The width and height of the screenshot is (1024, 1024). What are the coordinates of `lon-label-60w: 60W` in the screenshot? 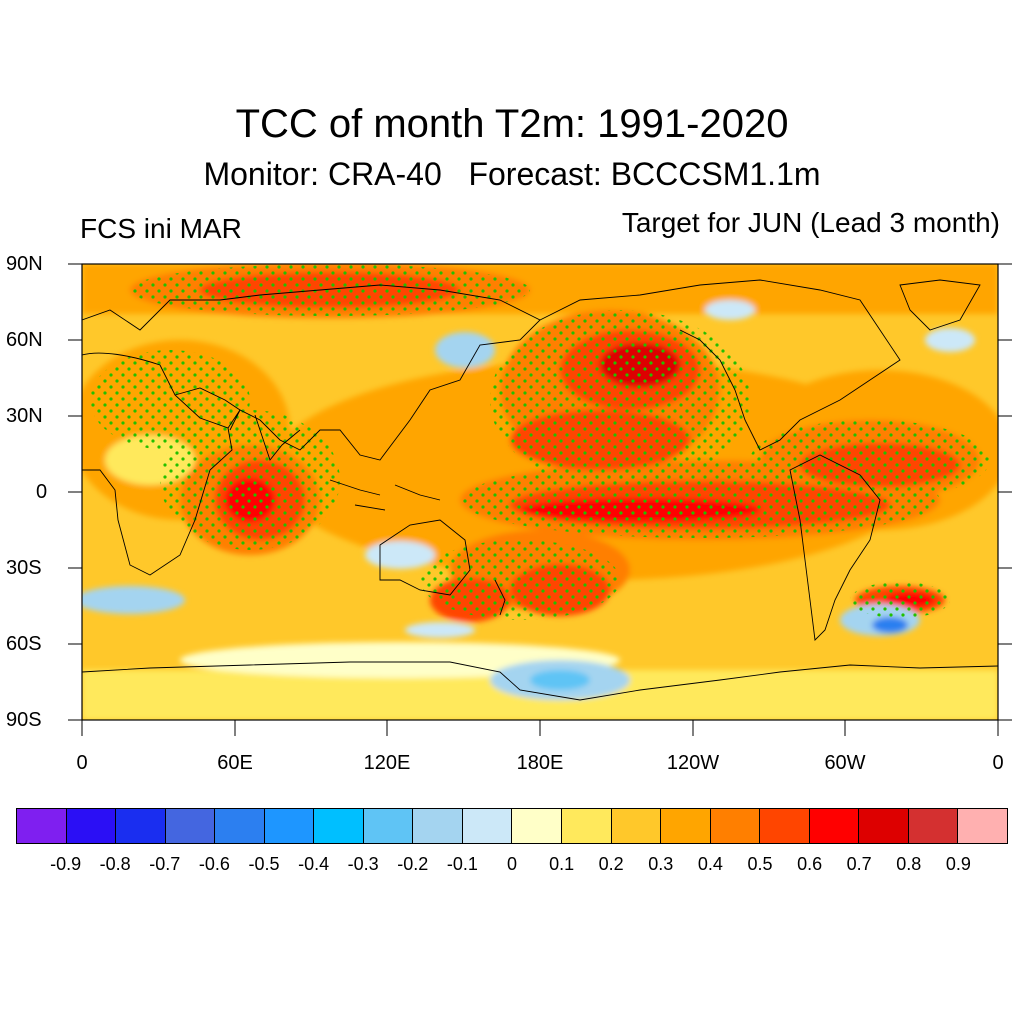 It's located at (845, 763).